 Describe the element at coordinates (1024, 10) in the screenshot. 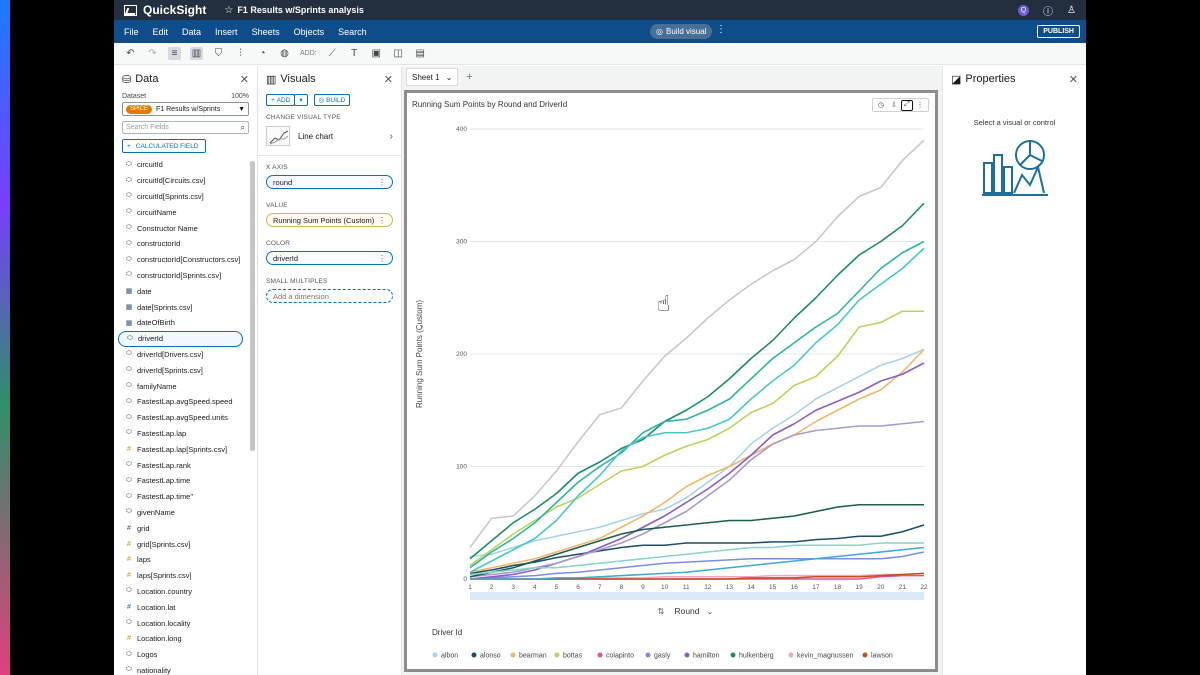

I see `q-assistant-icon: Q` at that location.